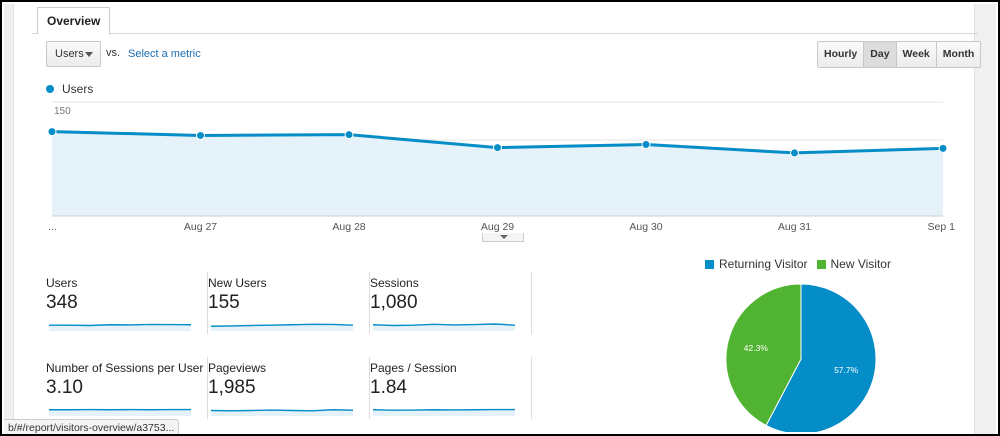 The height and width of the screenshot is (436, 1000). What do you see at coordinates (78, 89) in the screenshot?
I see `users-legend-label: Users` at bounding box center [78, 89].